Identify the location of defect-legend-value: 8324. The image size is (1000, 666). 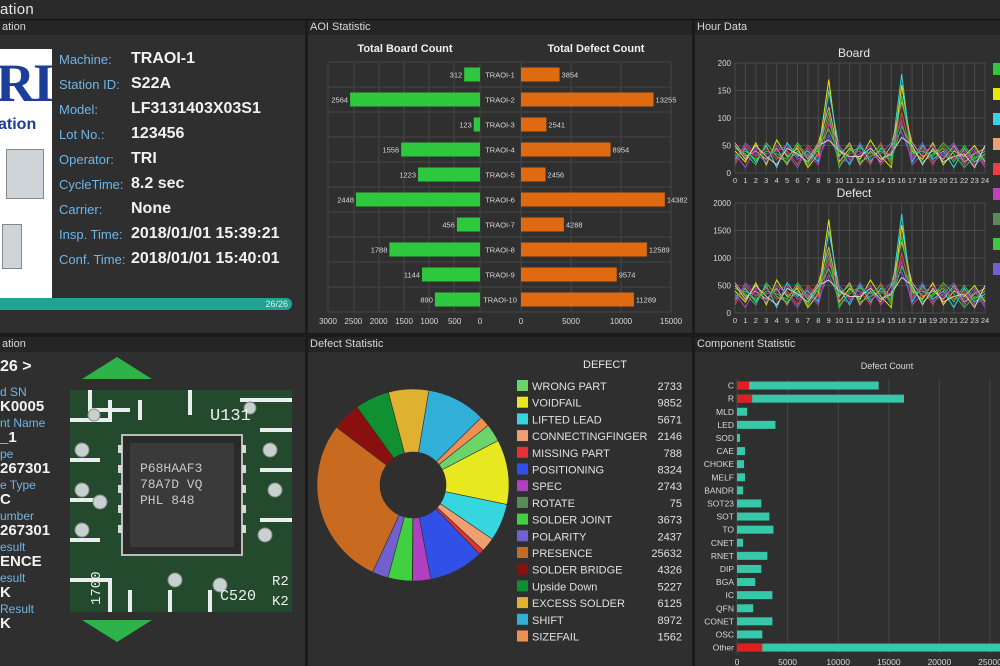
(670, 471).